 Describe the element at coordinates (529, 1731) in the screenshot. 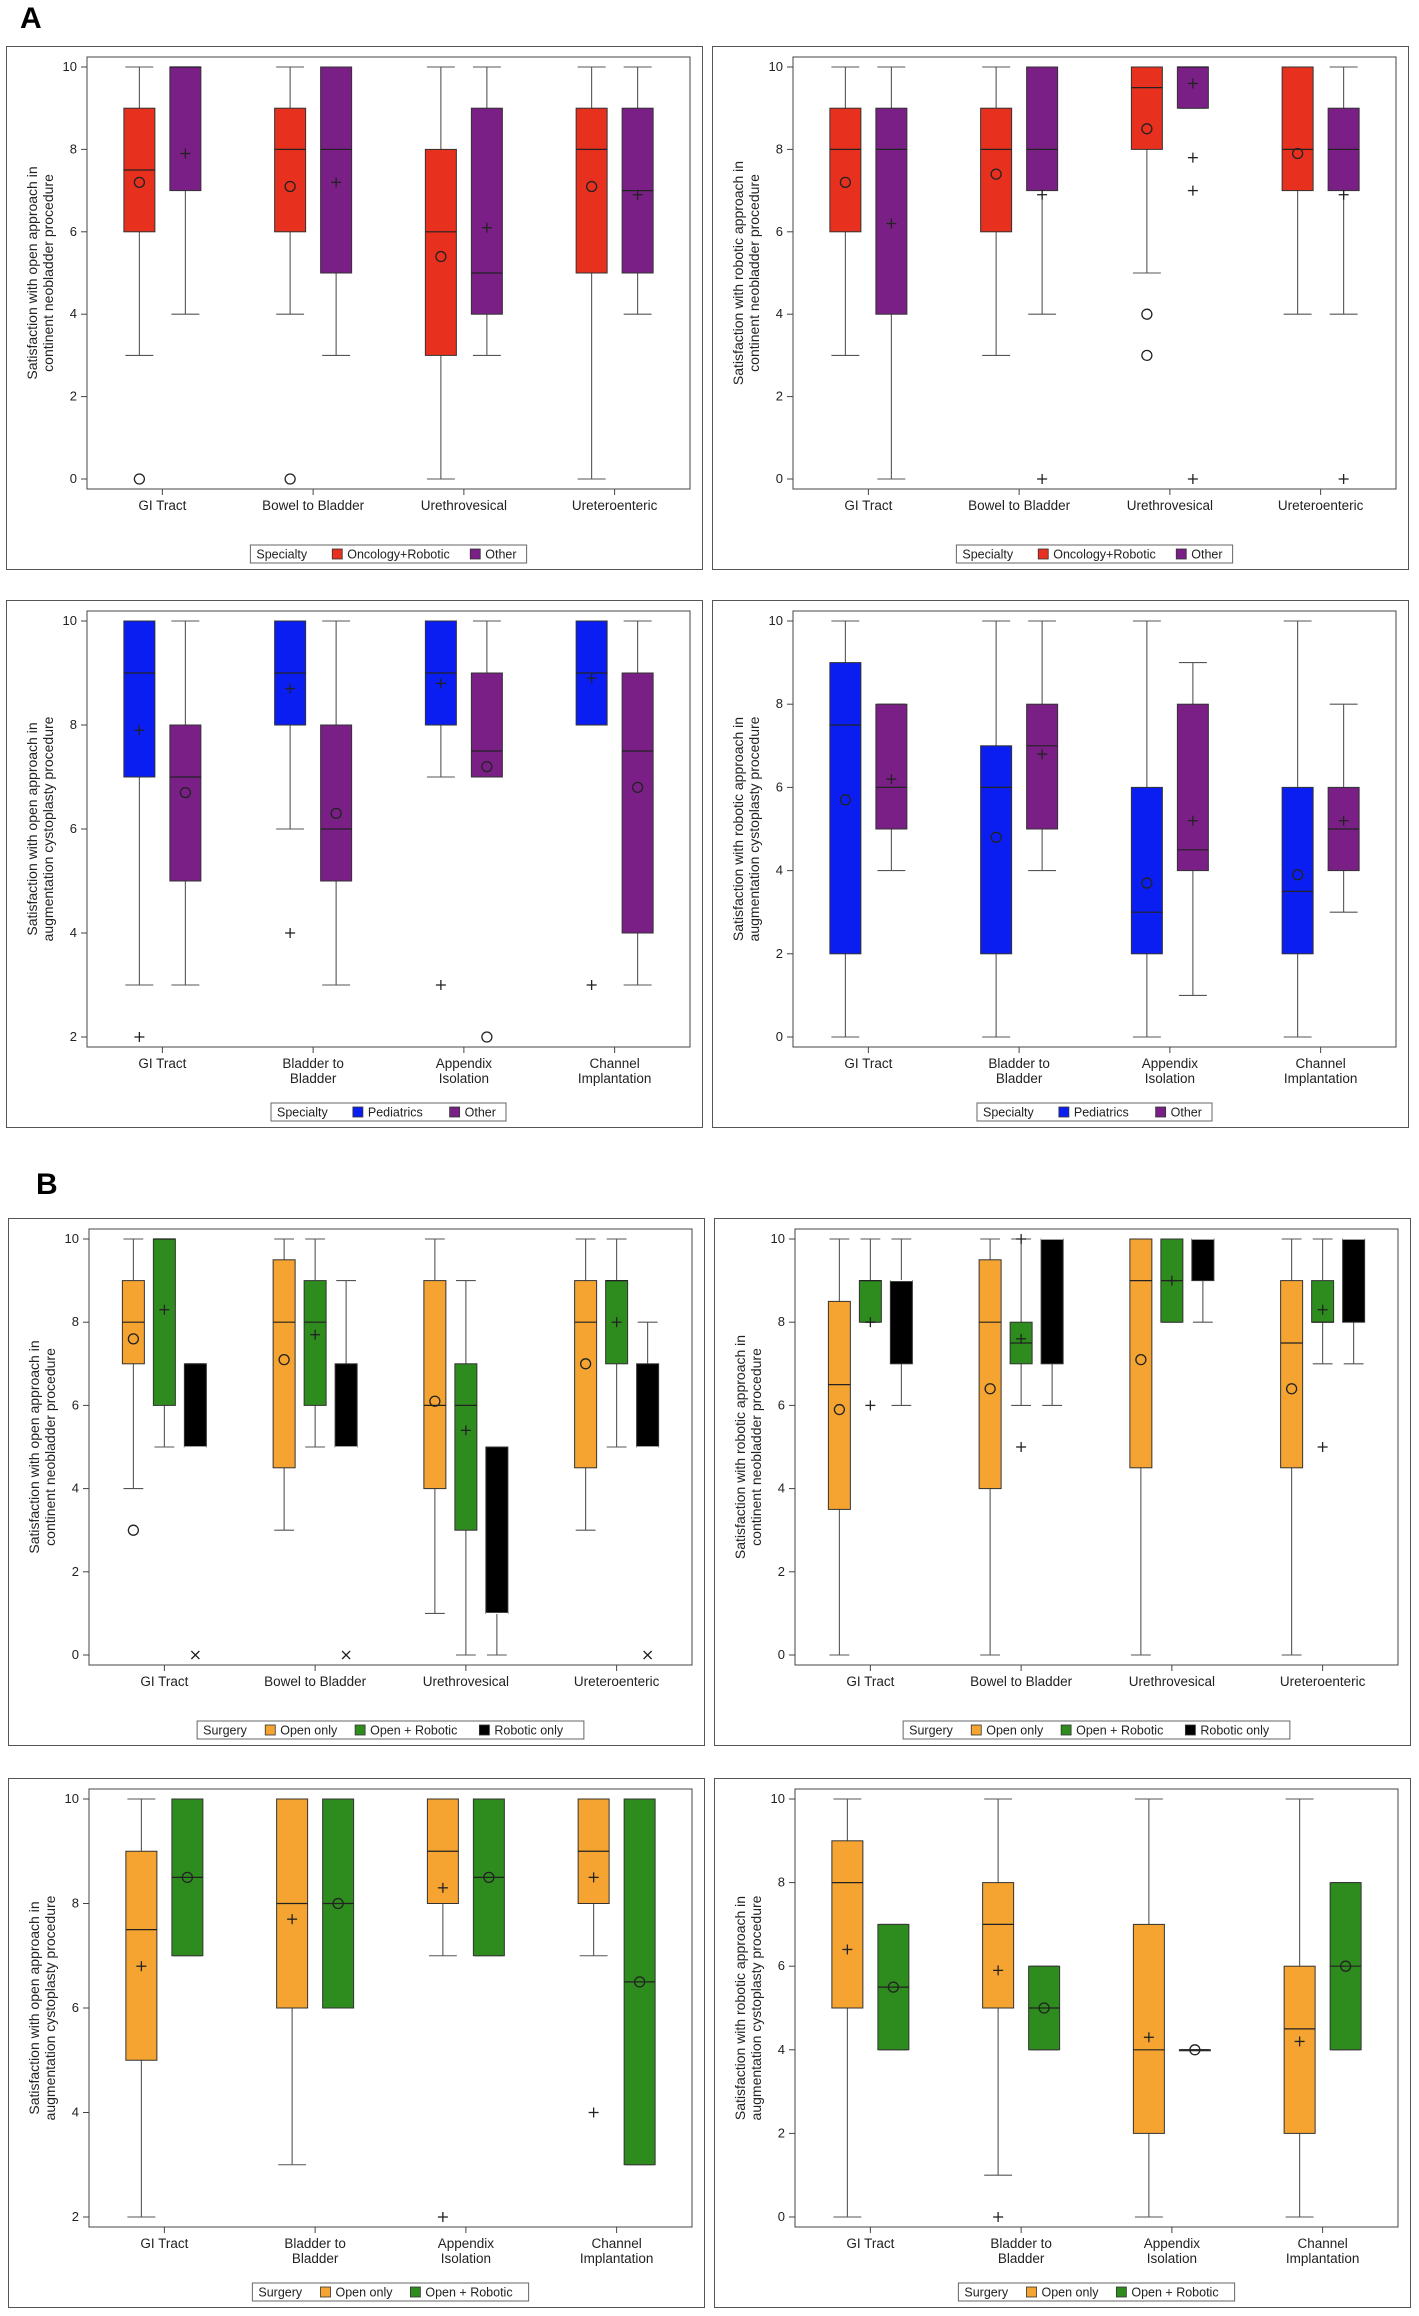

I see `legend-label: Robotic only` at that location.